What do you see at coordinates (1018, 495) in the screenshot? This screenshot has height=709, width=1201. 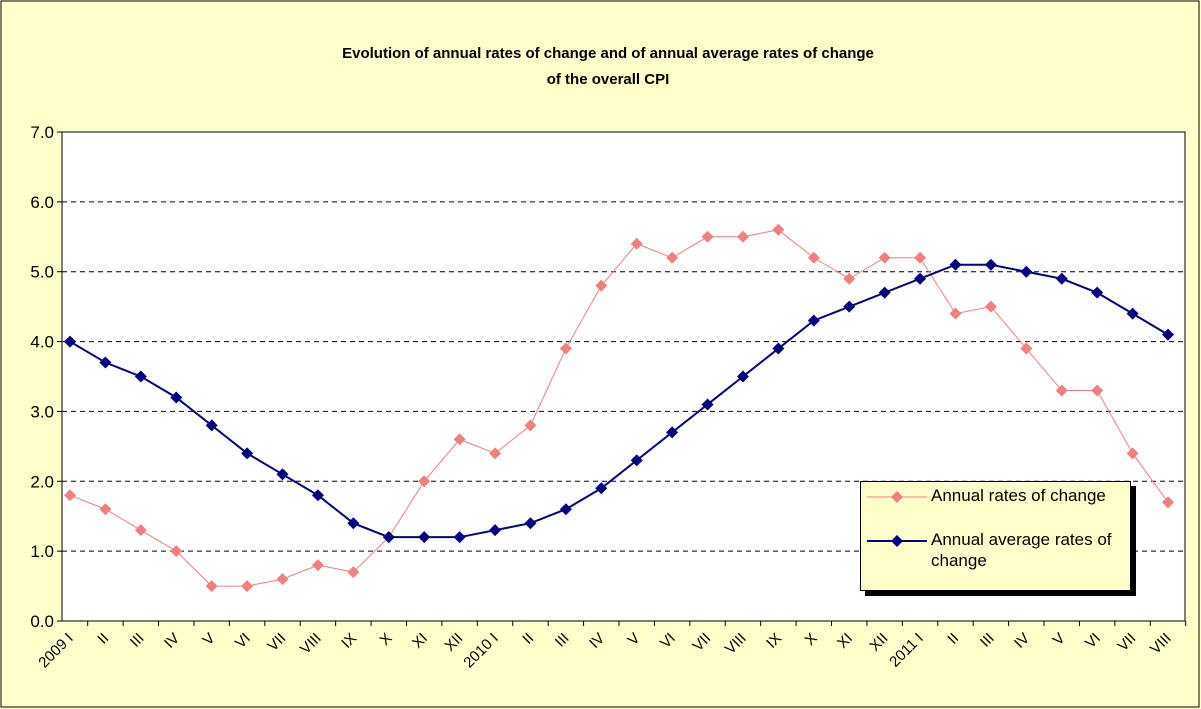 I see `legend-label: Annual rates of change` at bounding box center [1018, 495].